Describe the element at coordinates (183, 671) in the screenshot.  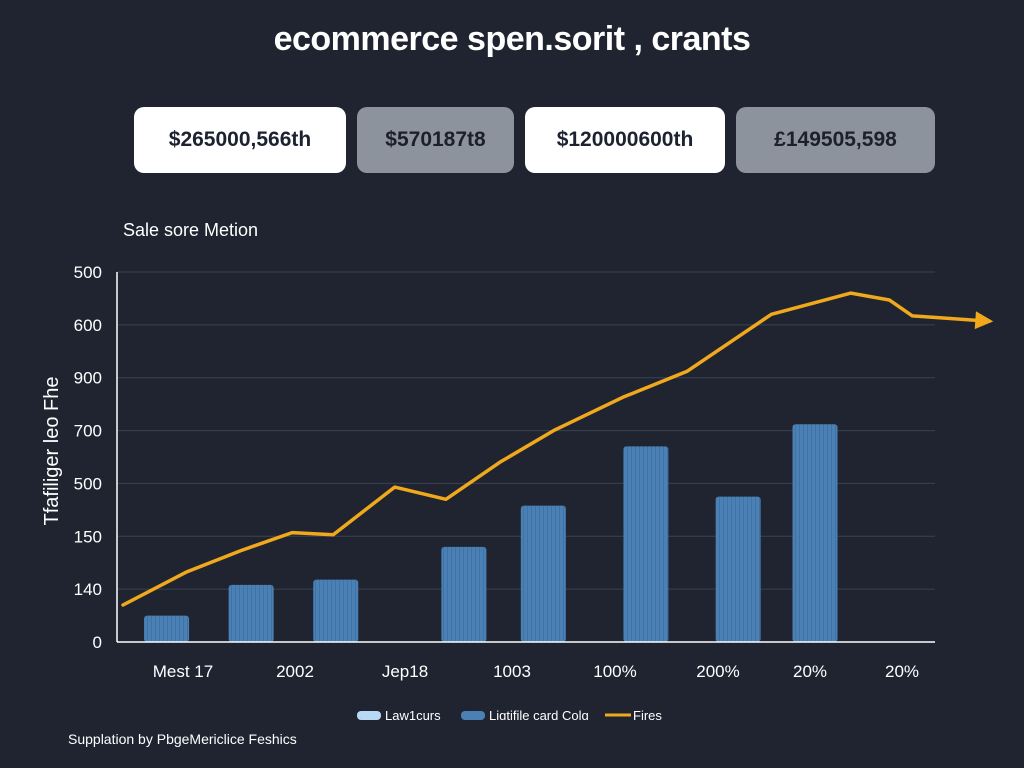
I see `x-tick-label: Mest 17` at that location.